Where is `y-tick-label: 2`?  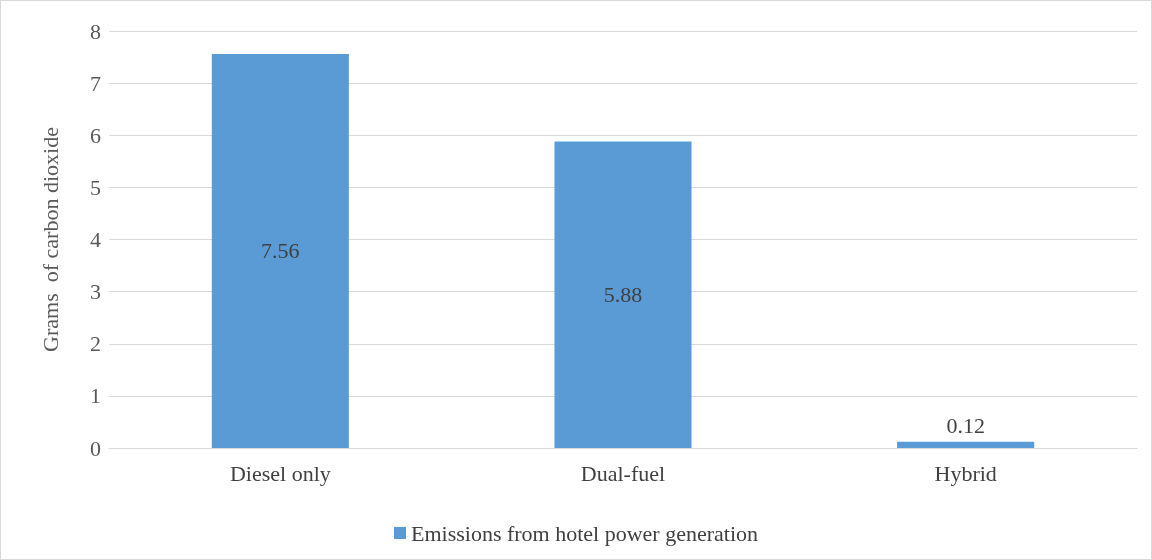
y-tick-label: 2 is located at coordinates (95, 344).